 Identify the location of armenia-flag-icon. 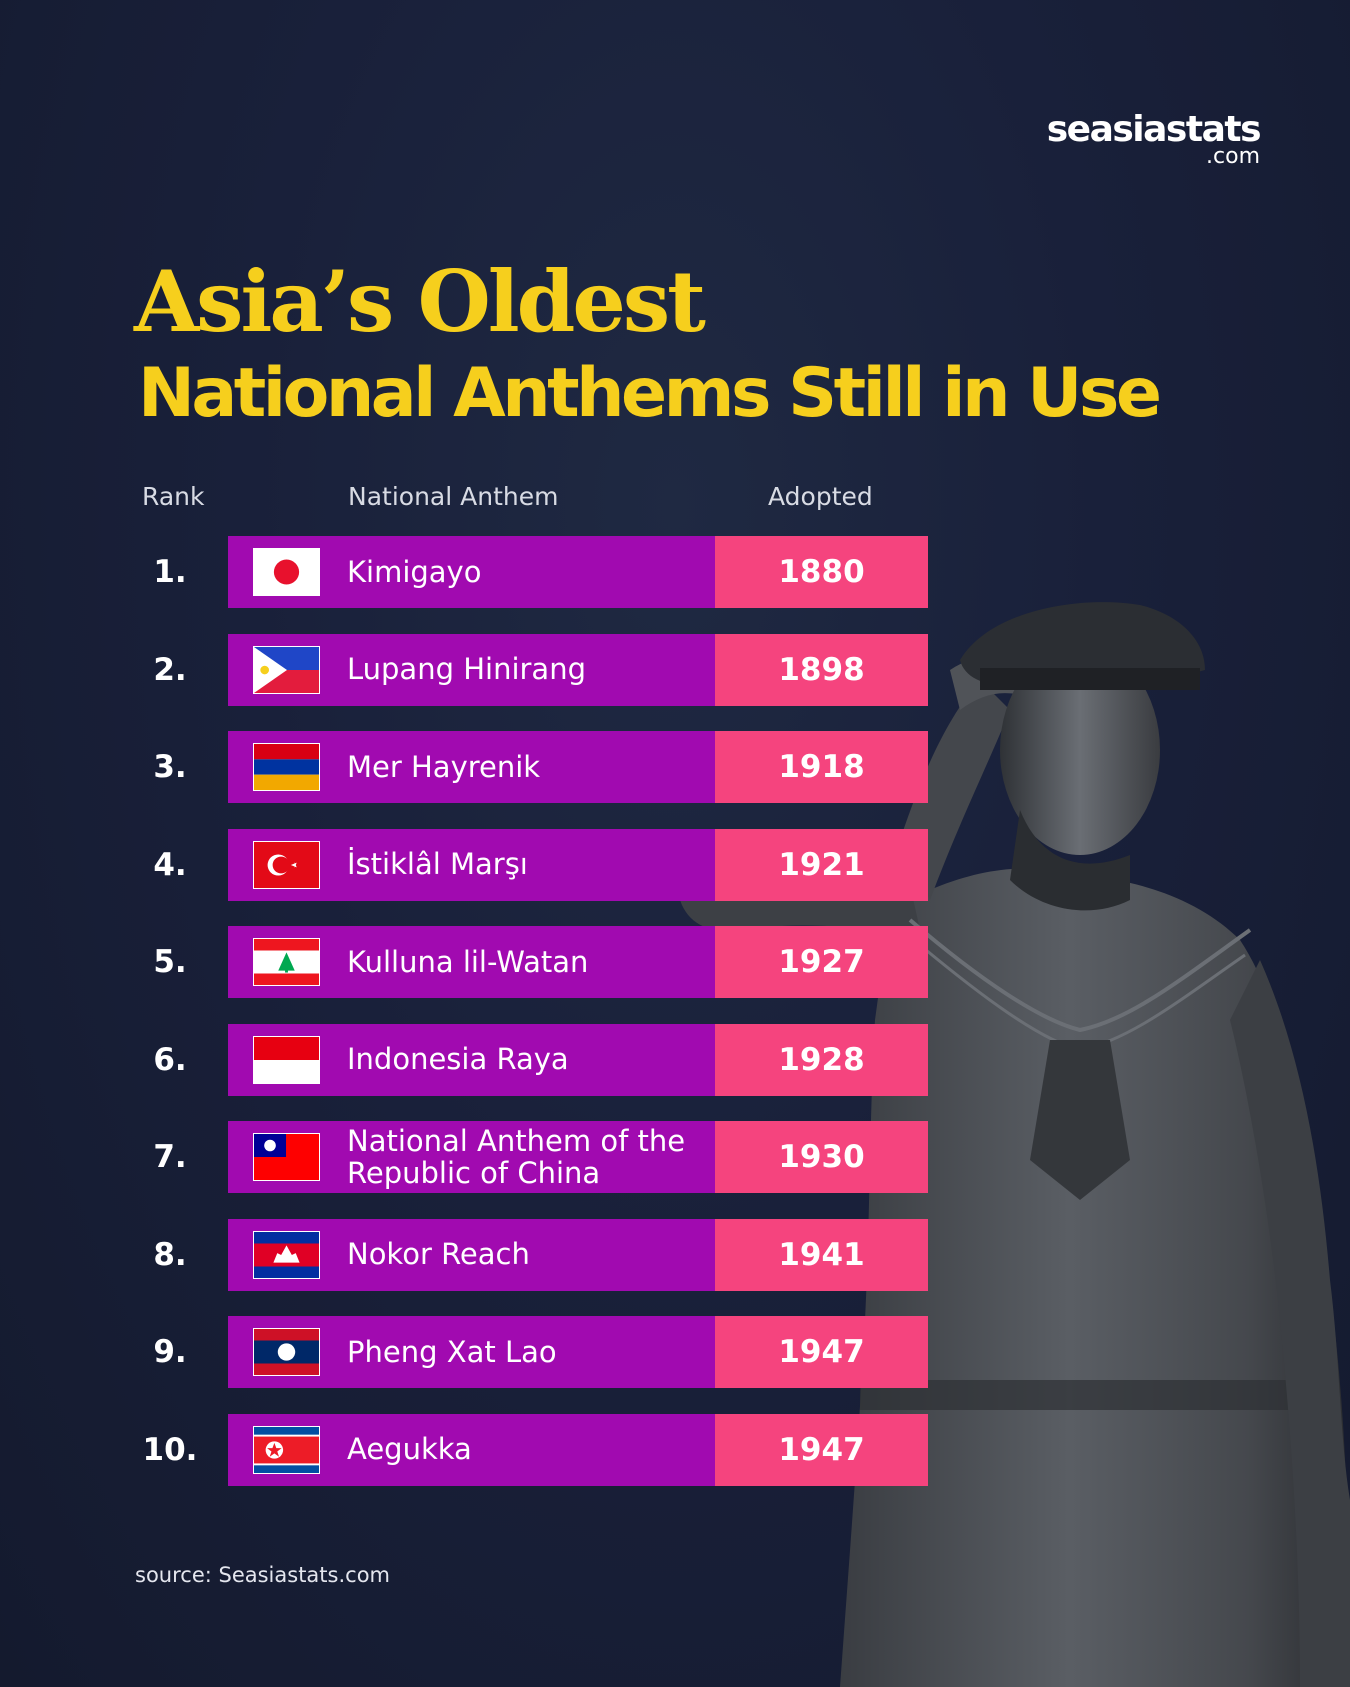
(286, 767).